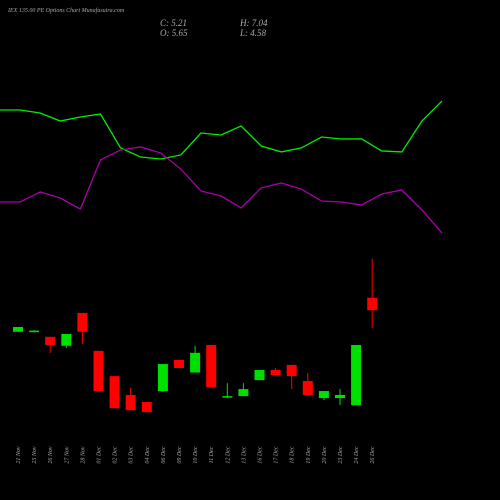  Describe the element at coordinates (253, 33) in the screenshot. I see `low-label: L: 4.58` at that location.